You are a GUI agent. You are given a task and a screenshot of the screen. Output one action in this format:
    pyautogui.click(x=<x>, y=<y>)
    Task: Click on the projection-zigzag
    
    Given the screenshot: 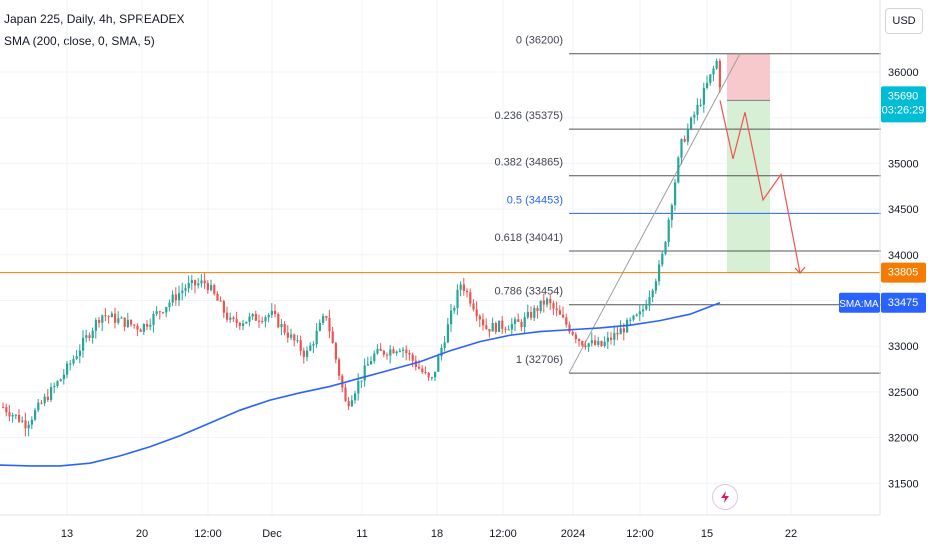 What is the action you would take?
    pyautogui.click(x=760, y=187)
    